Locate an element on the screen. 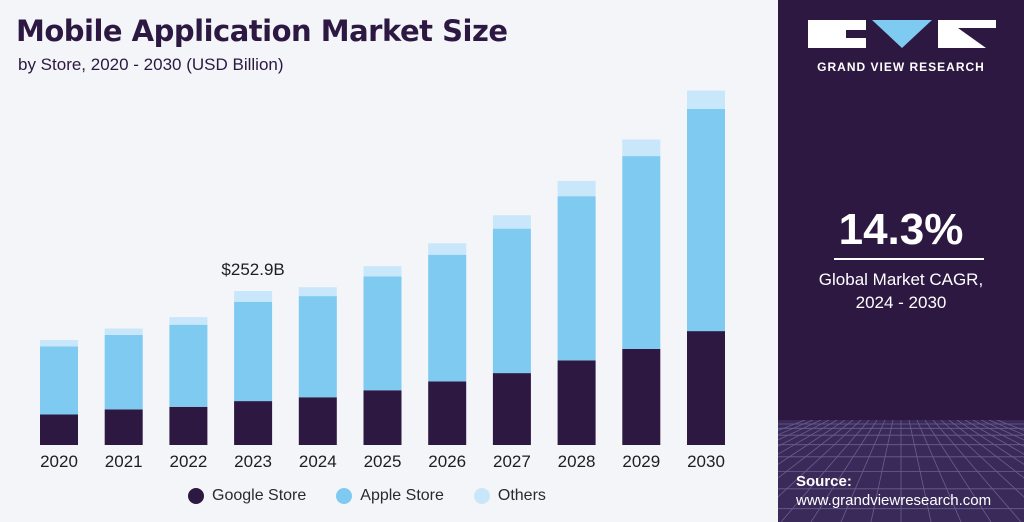 Image resolution: width=1024 pixels, height=522 pixels. bar-2021-apple-store is located at coordinates (123, 372).